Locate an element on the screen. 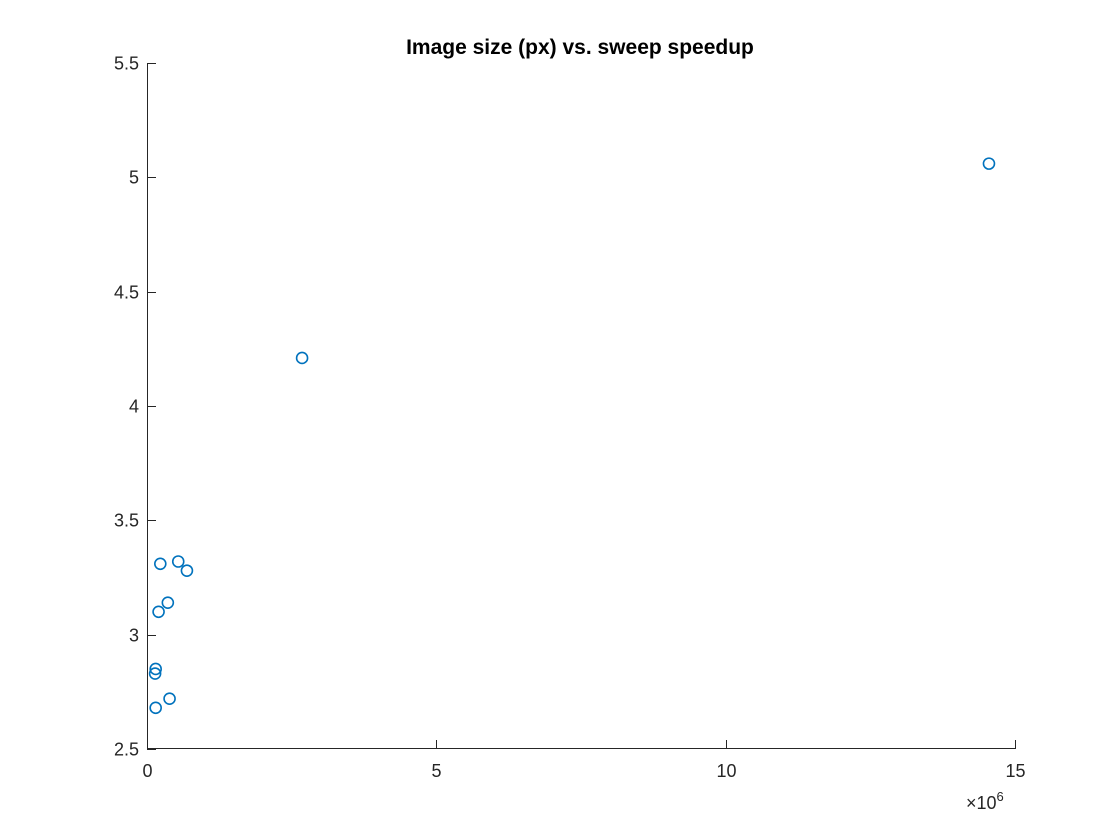 The height and width of the screenshot is (840, 1120). y-tick-label: 4 is located at coordinates (134, 407).